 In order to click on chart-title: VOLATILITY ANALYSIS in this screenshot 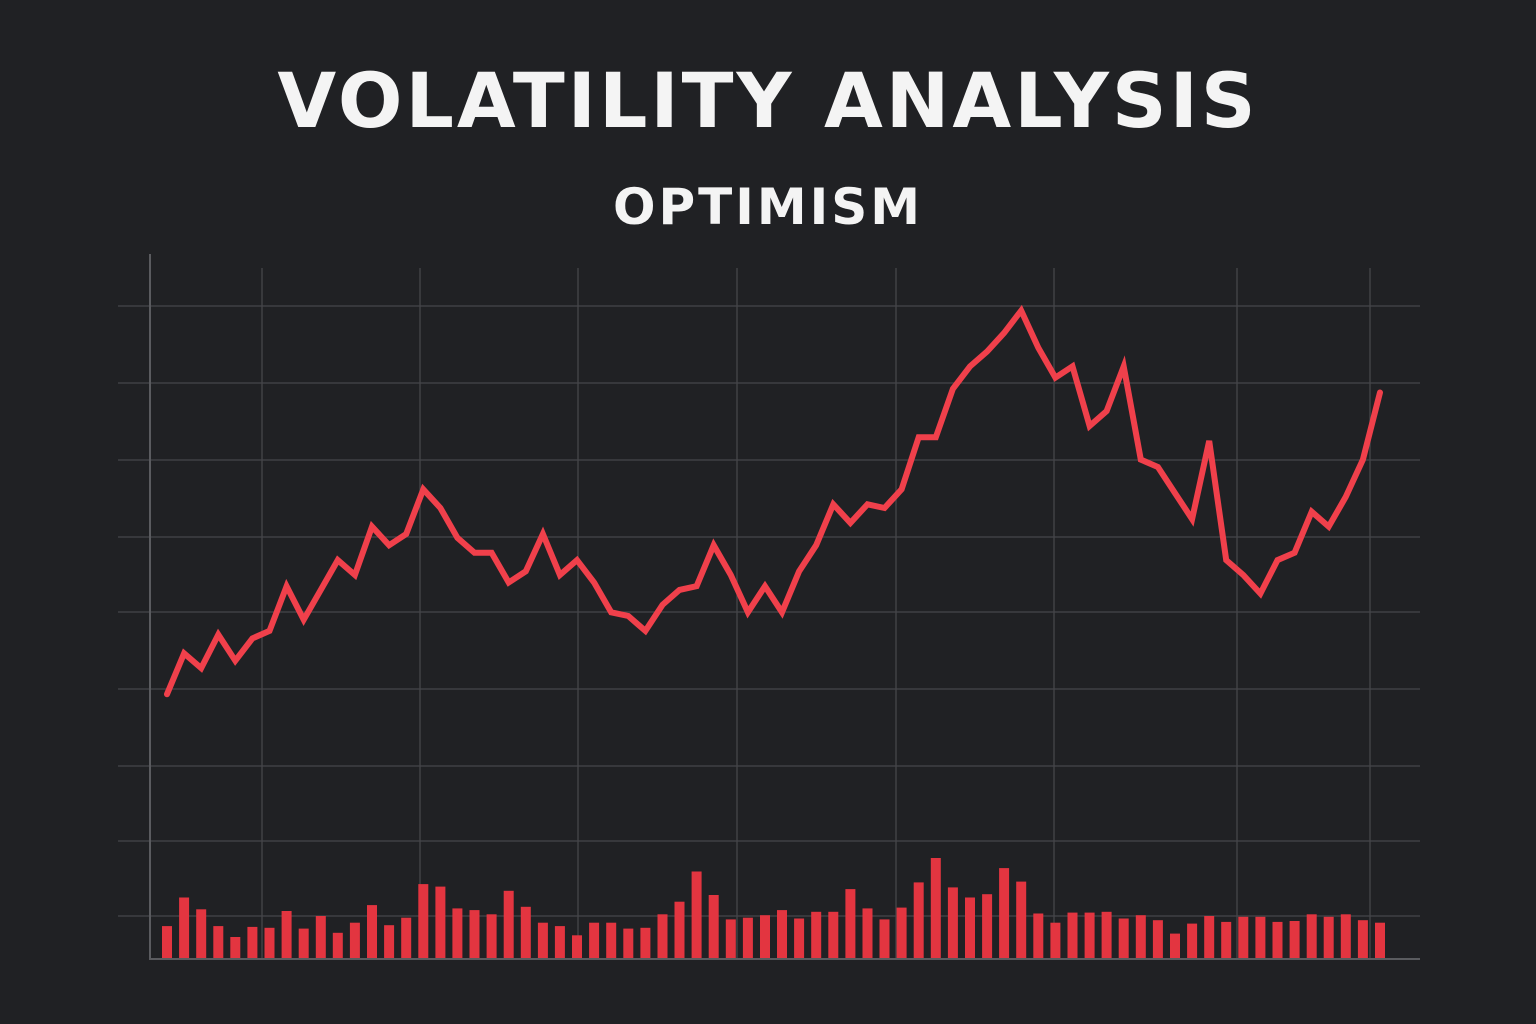, I will do `click(768, 100)`.